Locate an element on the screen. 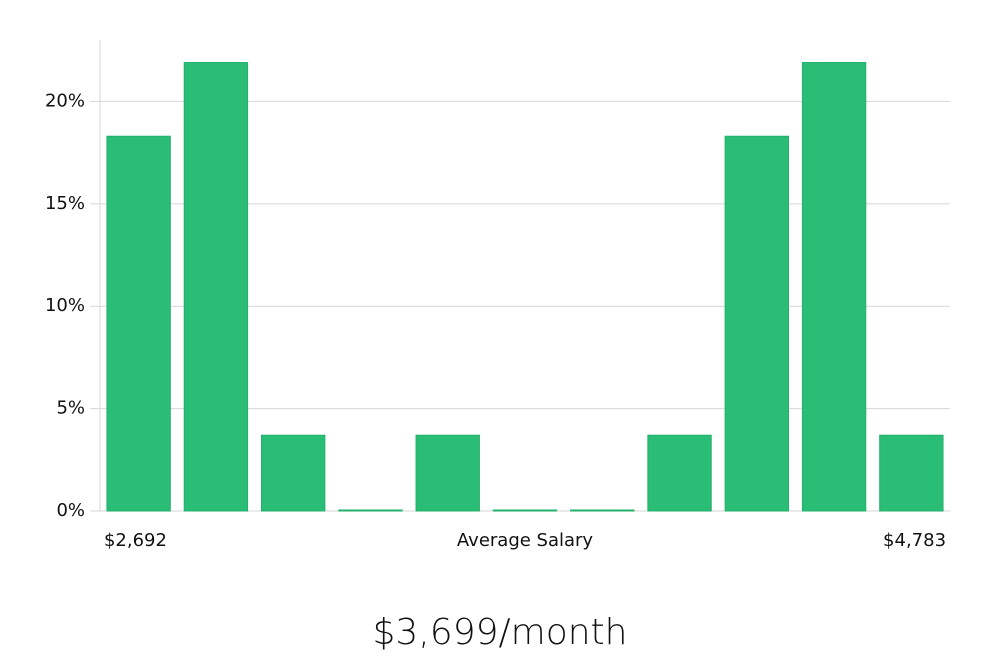 This screenshot has width=1000, height=660. y-tick-label: 10% is located at coordinates (65, 305).